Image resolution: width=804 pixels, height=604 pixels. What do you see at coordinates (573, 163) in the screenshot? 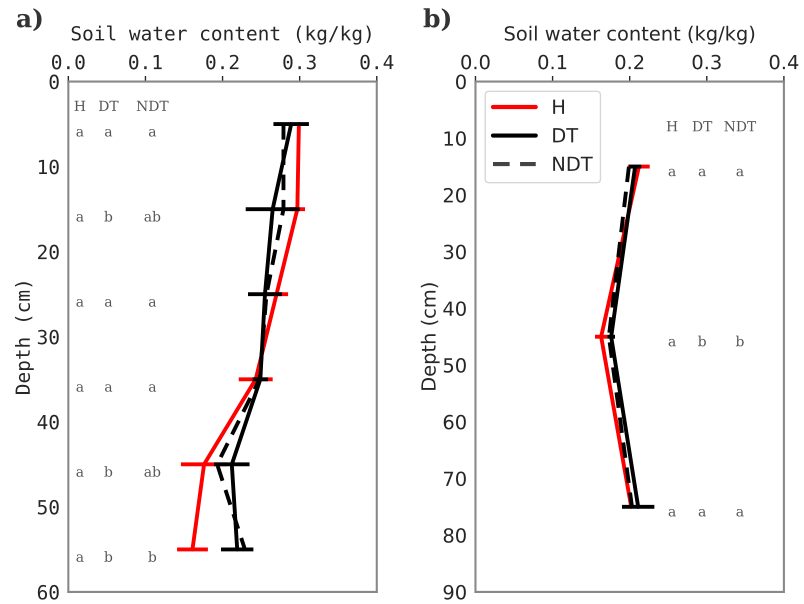
I see `series-label: NDT` at bounding box center [573, 163].